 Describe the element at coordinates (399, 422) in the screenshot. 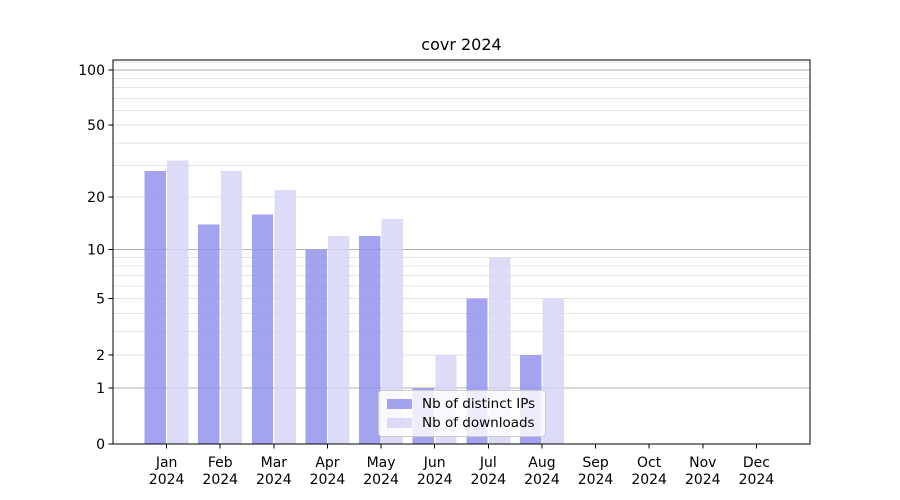

I see `legend-swatch-downloads-icon` at that location.